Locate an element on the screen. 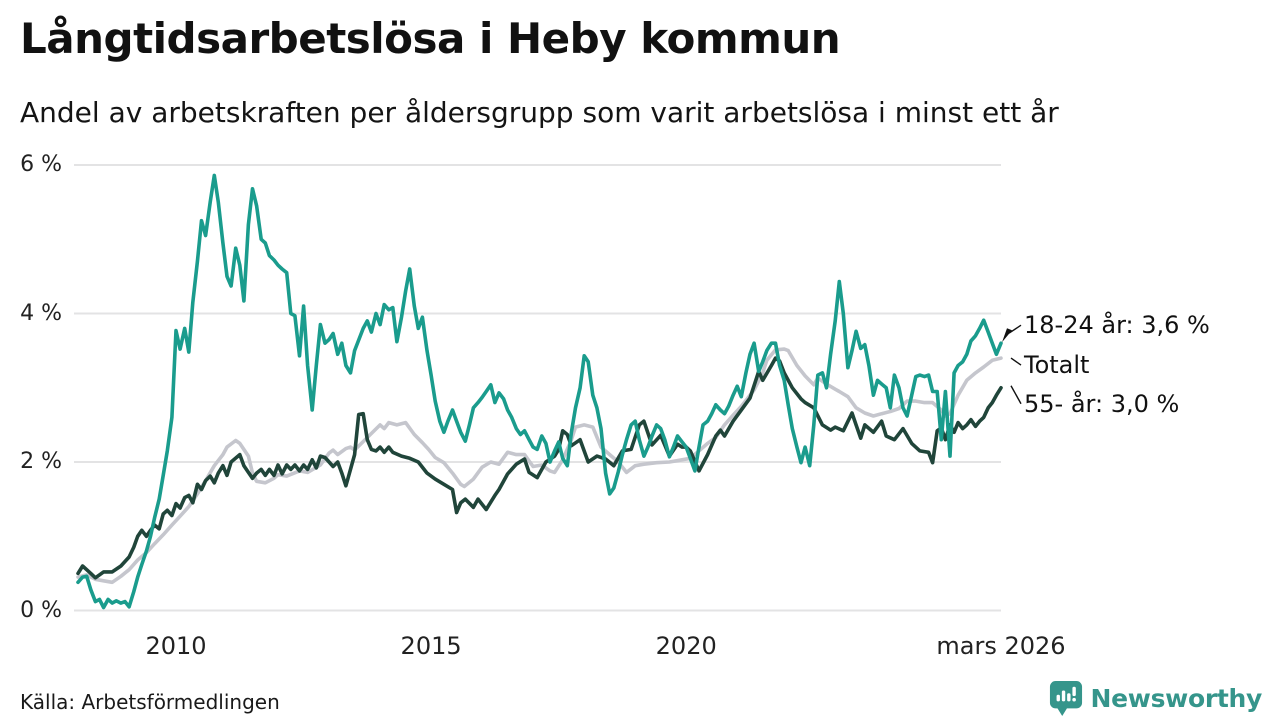 Image resolution: width=1280 pixels, height=720 pixels. y-axis-tick: 6 % is located at coordinates (41, 164).